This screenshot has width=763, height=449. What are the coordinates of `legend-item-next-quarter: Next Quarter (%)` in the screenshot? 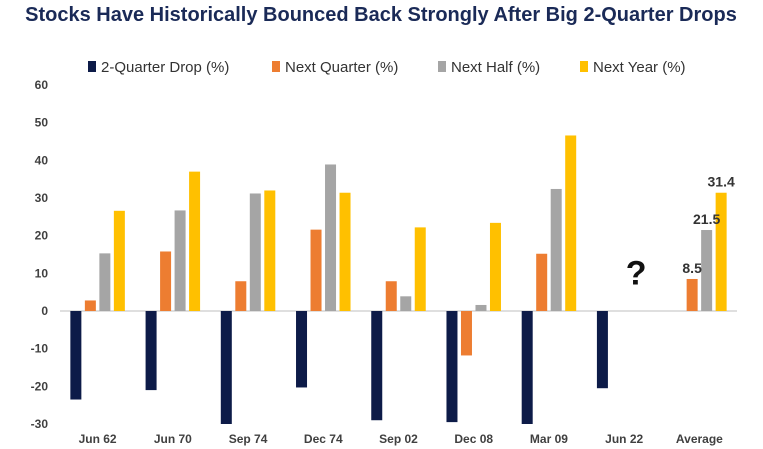 It's located at (335, 67).